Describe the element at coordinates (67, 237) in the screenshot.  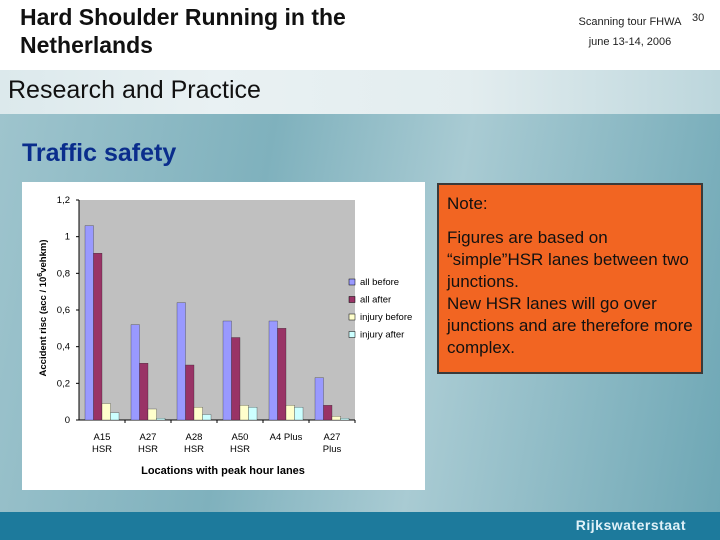
I see `y-tick-label: 1` at that location.